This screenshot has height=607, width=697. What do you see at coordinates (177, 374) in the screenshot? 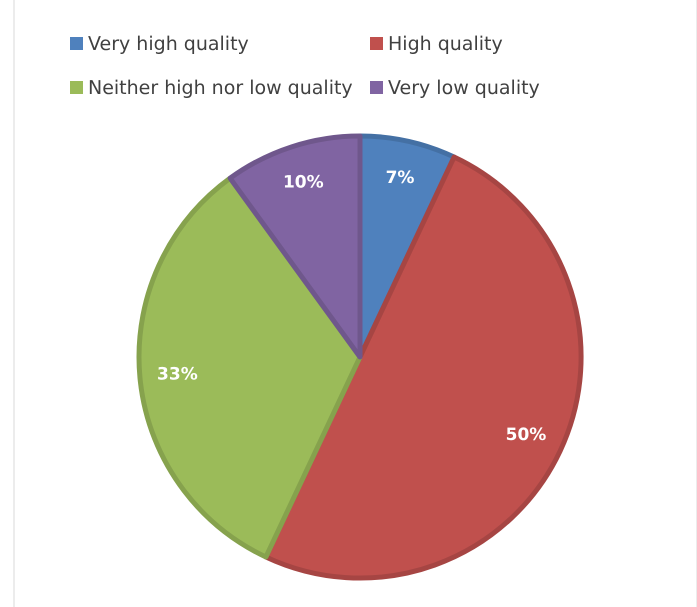
I see `data-label: 33%` at bounding box center [177, 374].